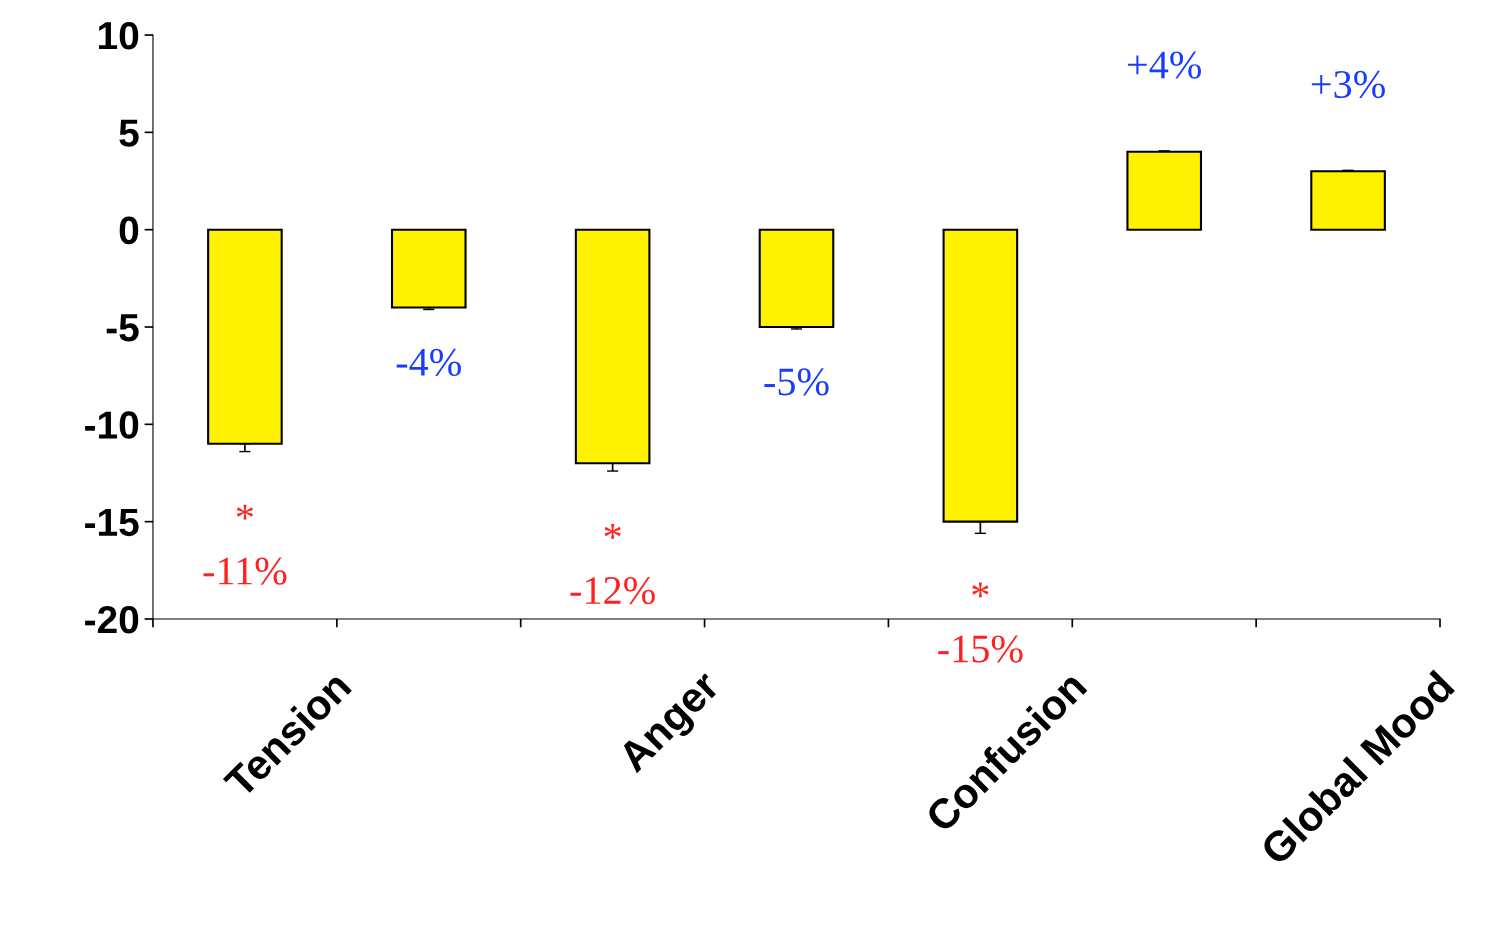 Image resolution: width=1491 pixels, height=939 pixels. What do you see at coordinates (129, 133) in the screenshot?
I see `y-tick-label: 5` at bounding box center [129, 133].